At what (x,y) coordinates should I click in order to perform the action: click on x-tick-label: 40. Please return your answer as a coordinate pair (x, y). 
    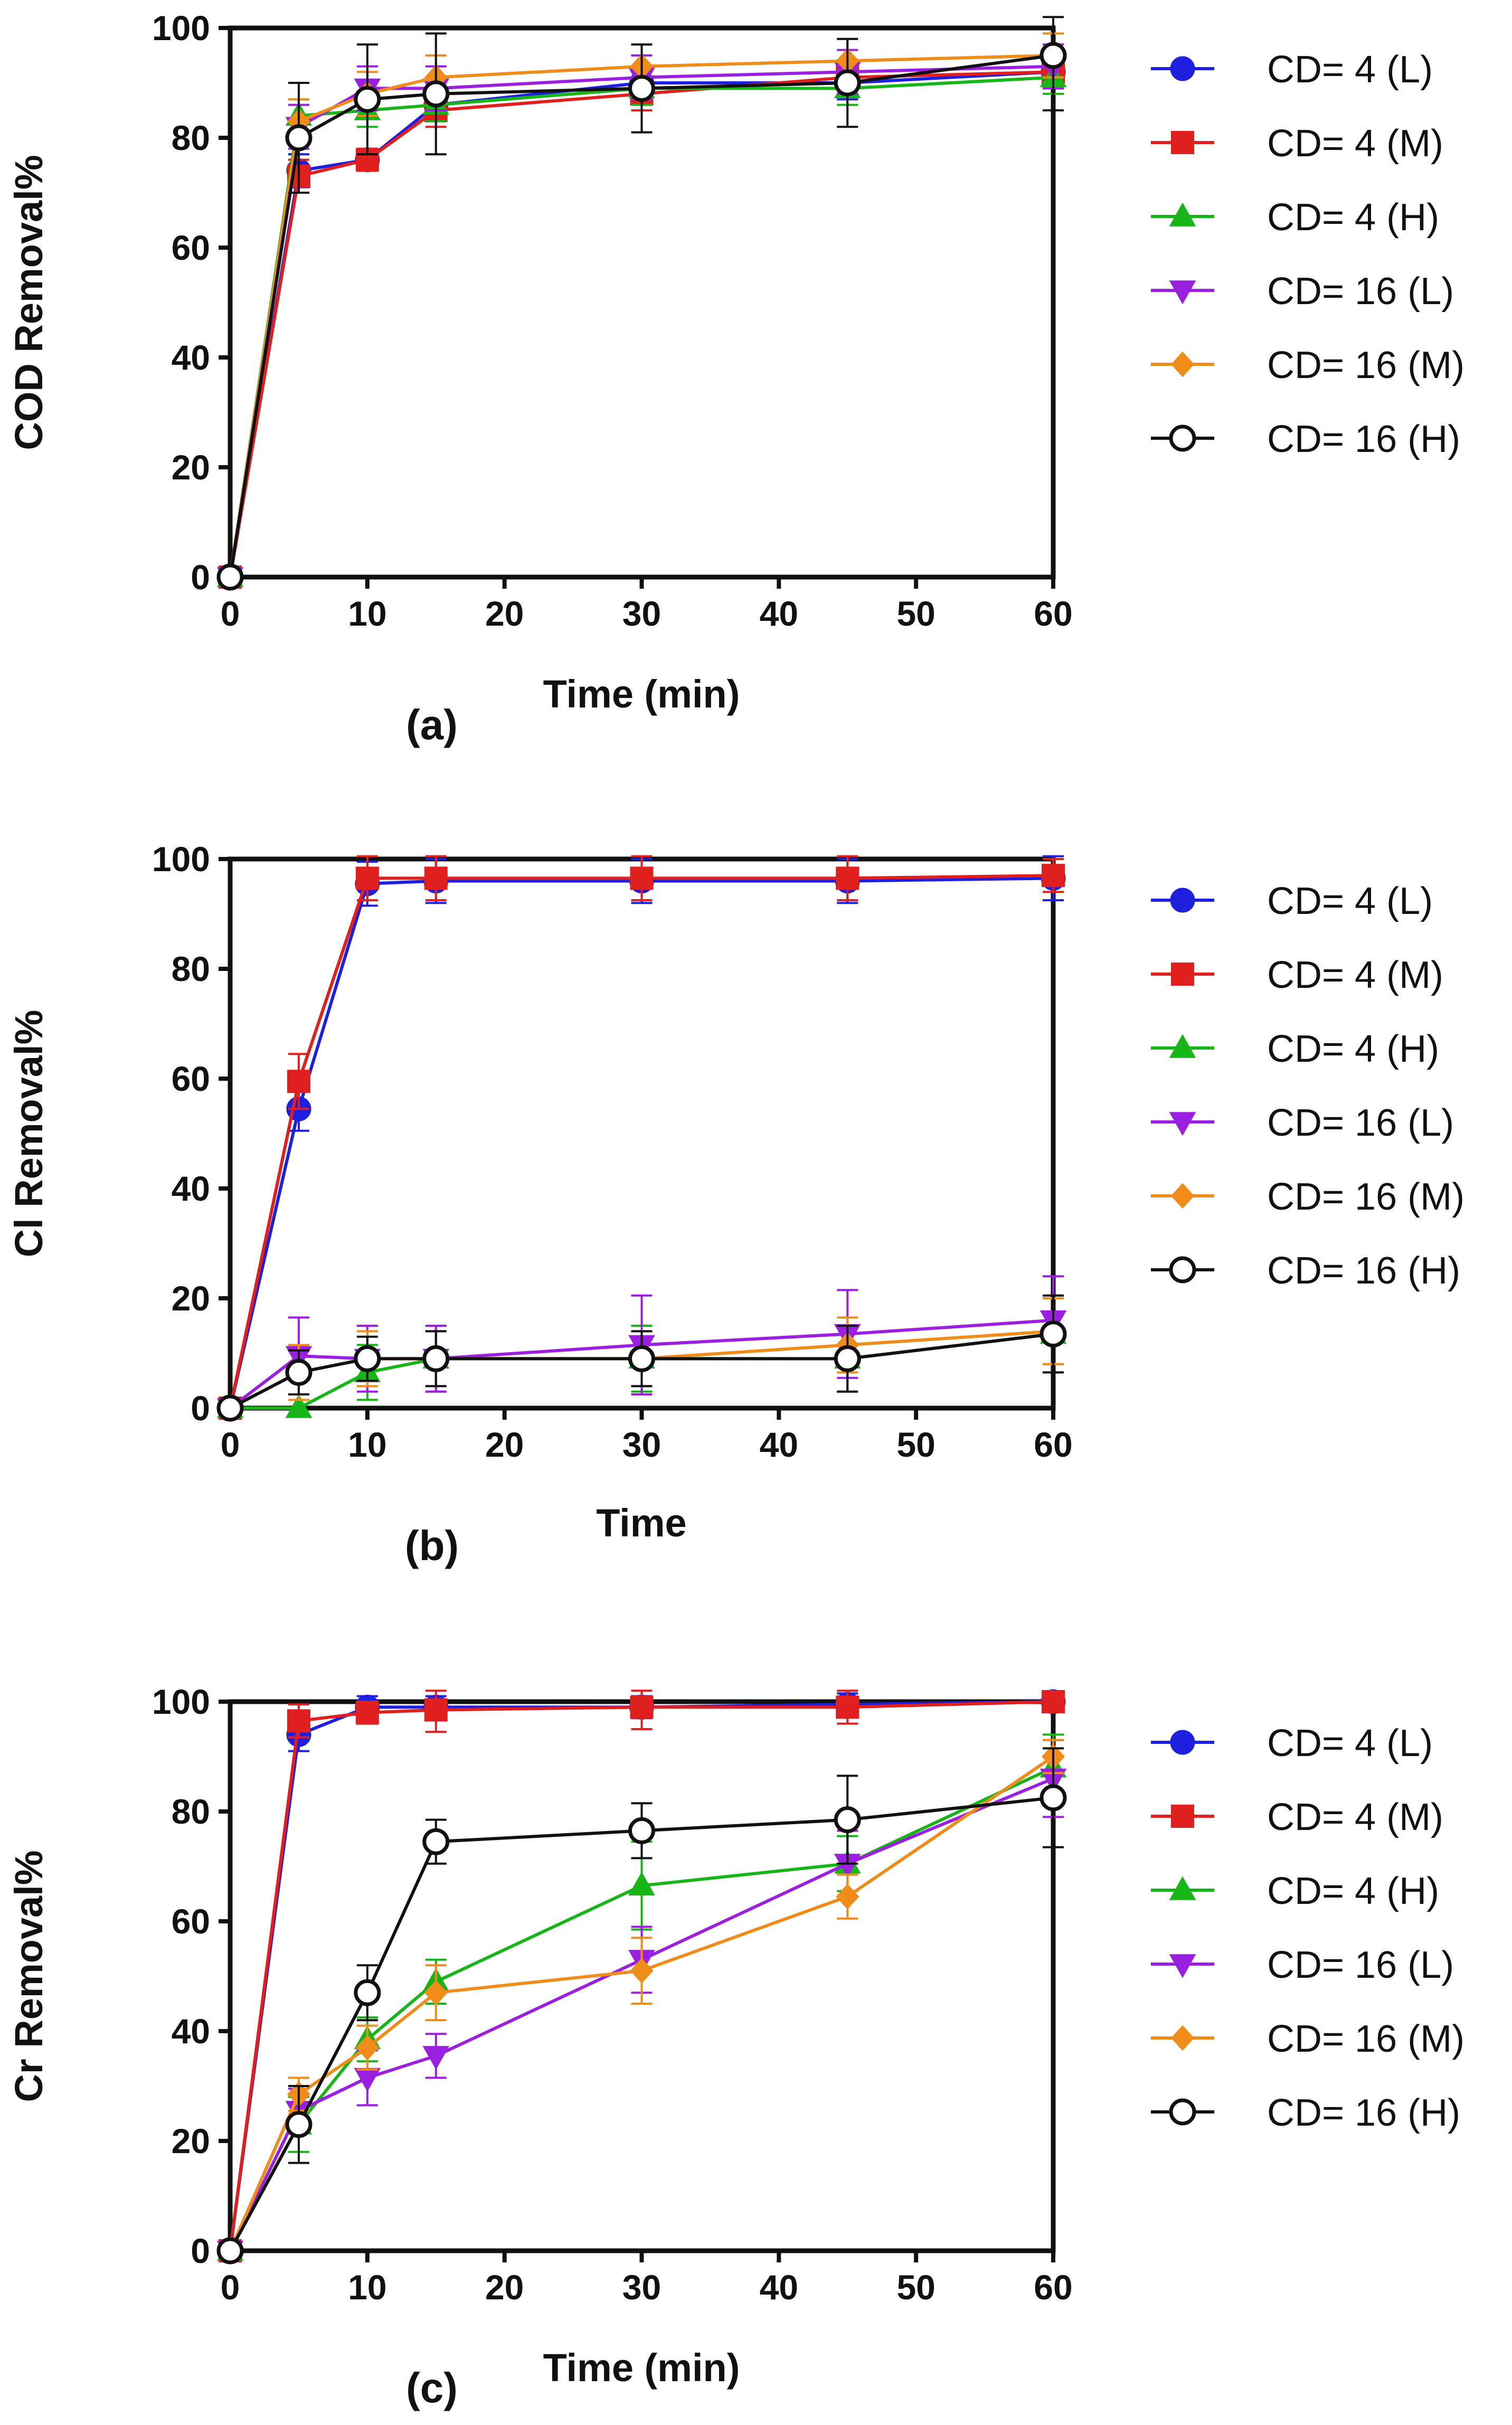
    Looking at the image, I should click on (779, 2288).